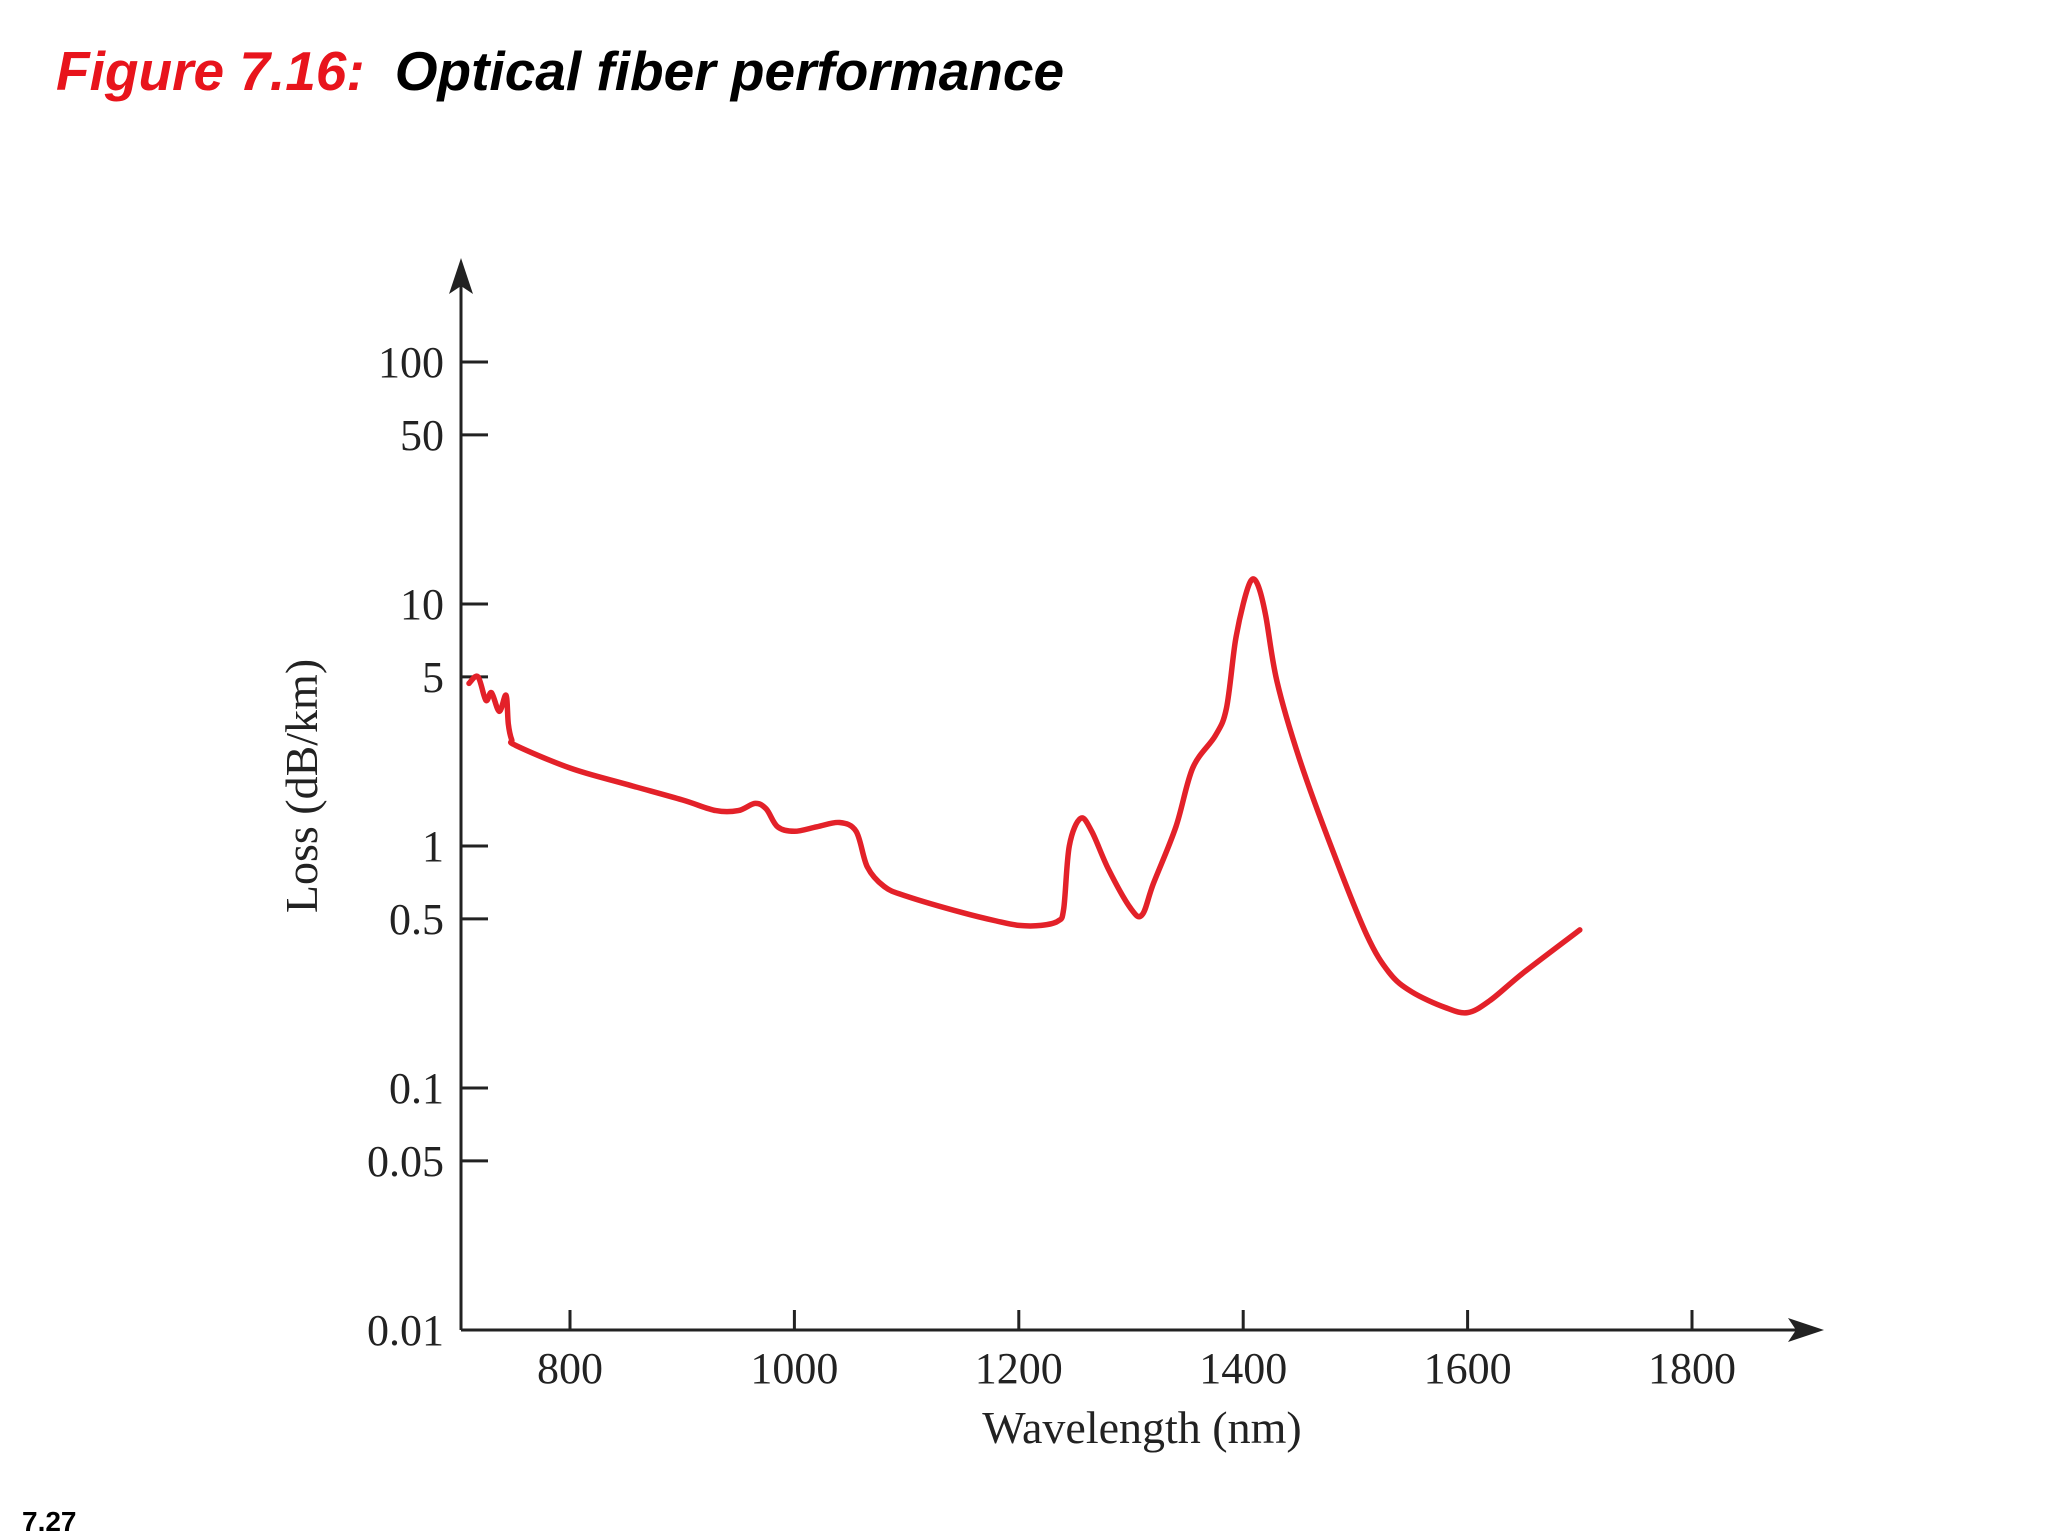 The height and width of the screenshot is (1538, 2048). What do you see at coordinates (405, 1161) in the screenshot?
I see `y-tick-label: 0.05` at bounding box center [405, 1161].